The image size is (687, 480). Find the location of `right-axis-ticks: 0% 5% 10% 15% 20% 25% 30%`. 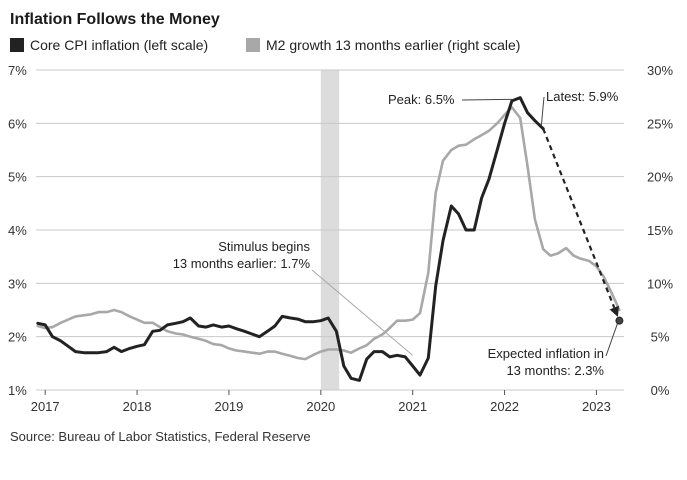

right-axis-ticks: 0% 5% 10% 15% 20% 25% 30% is located at coordinates (660, 230).